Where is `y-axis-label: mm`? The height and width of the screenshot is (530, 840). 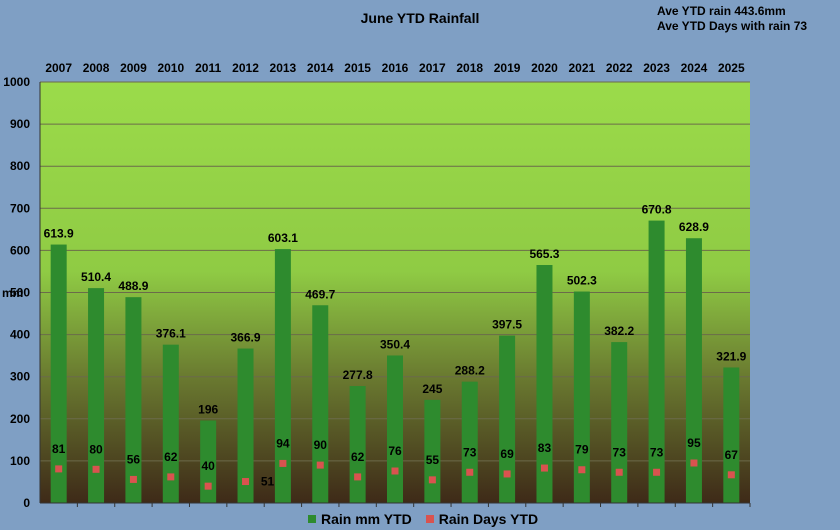
y-axis-label: mm is located at coordinates (12, 293).